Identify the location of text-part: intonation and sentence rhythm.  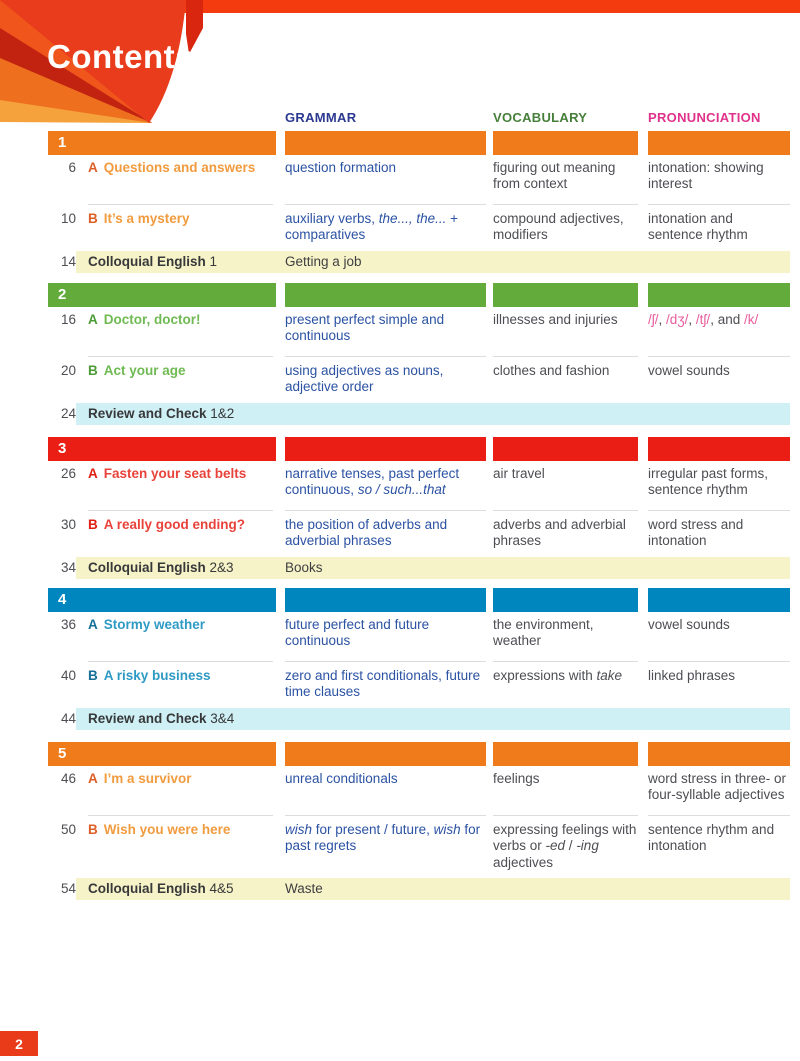
(698, 227).